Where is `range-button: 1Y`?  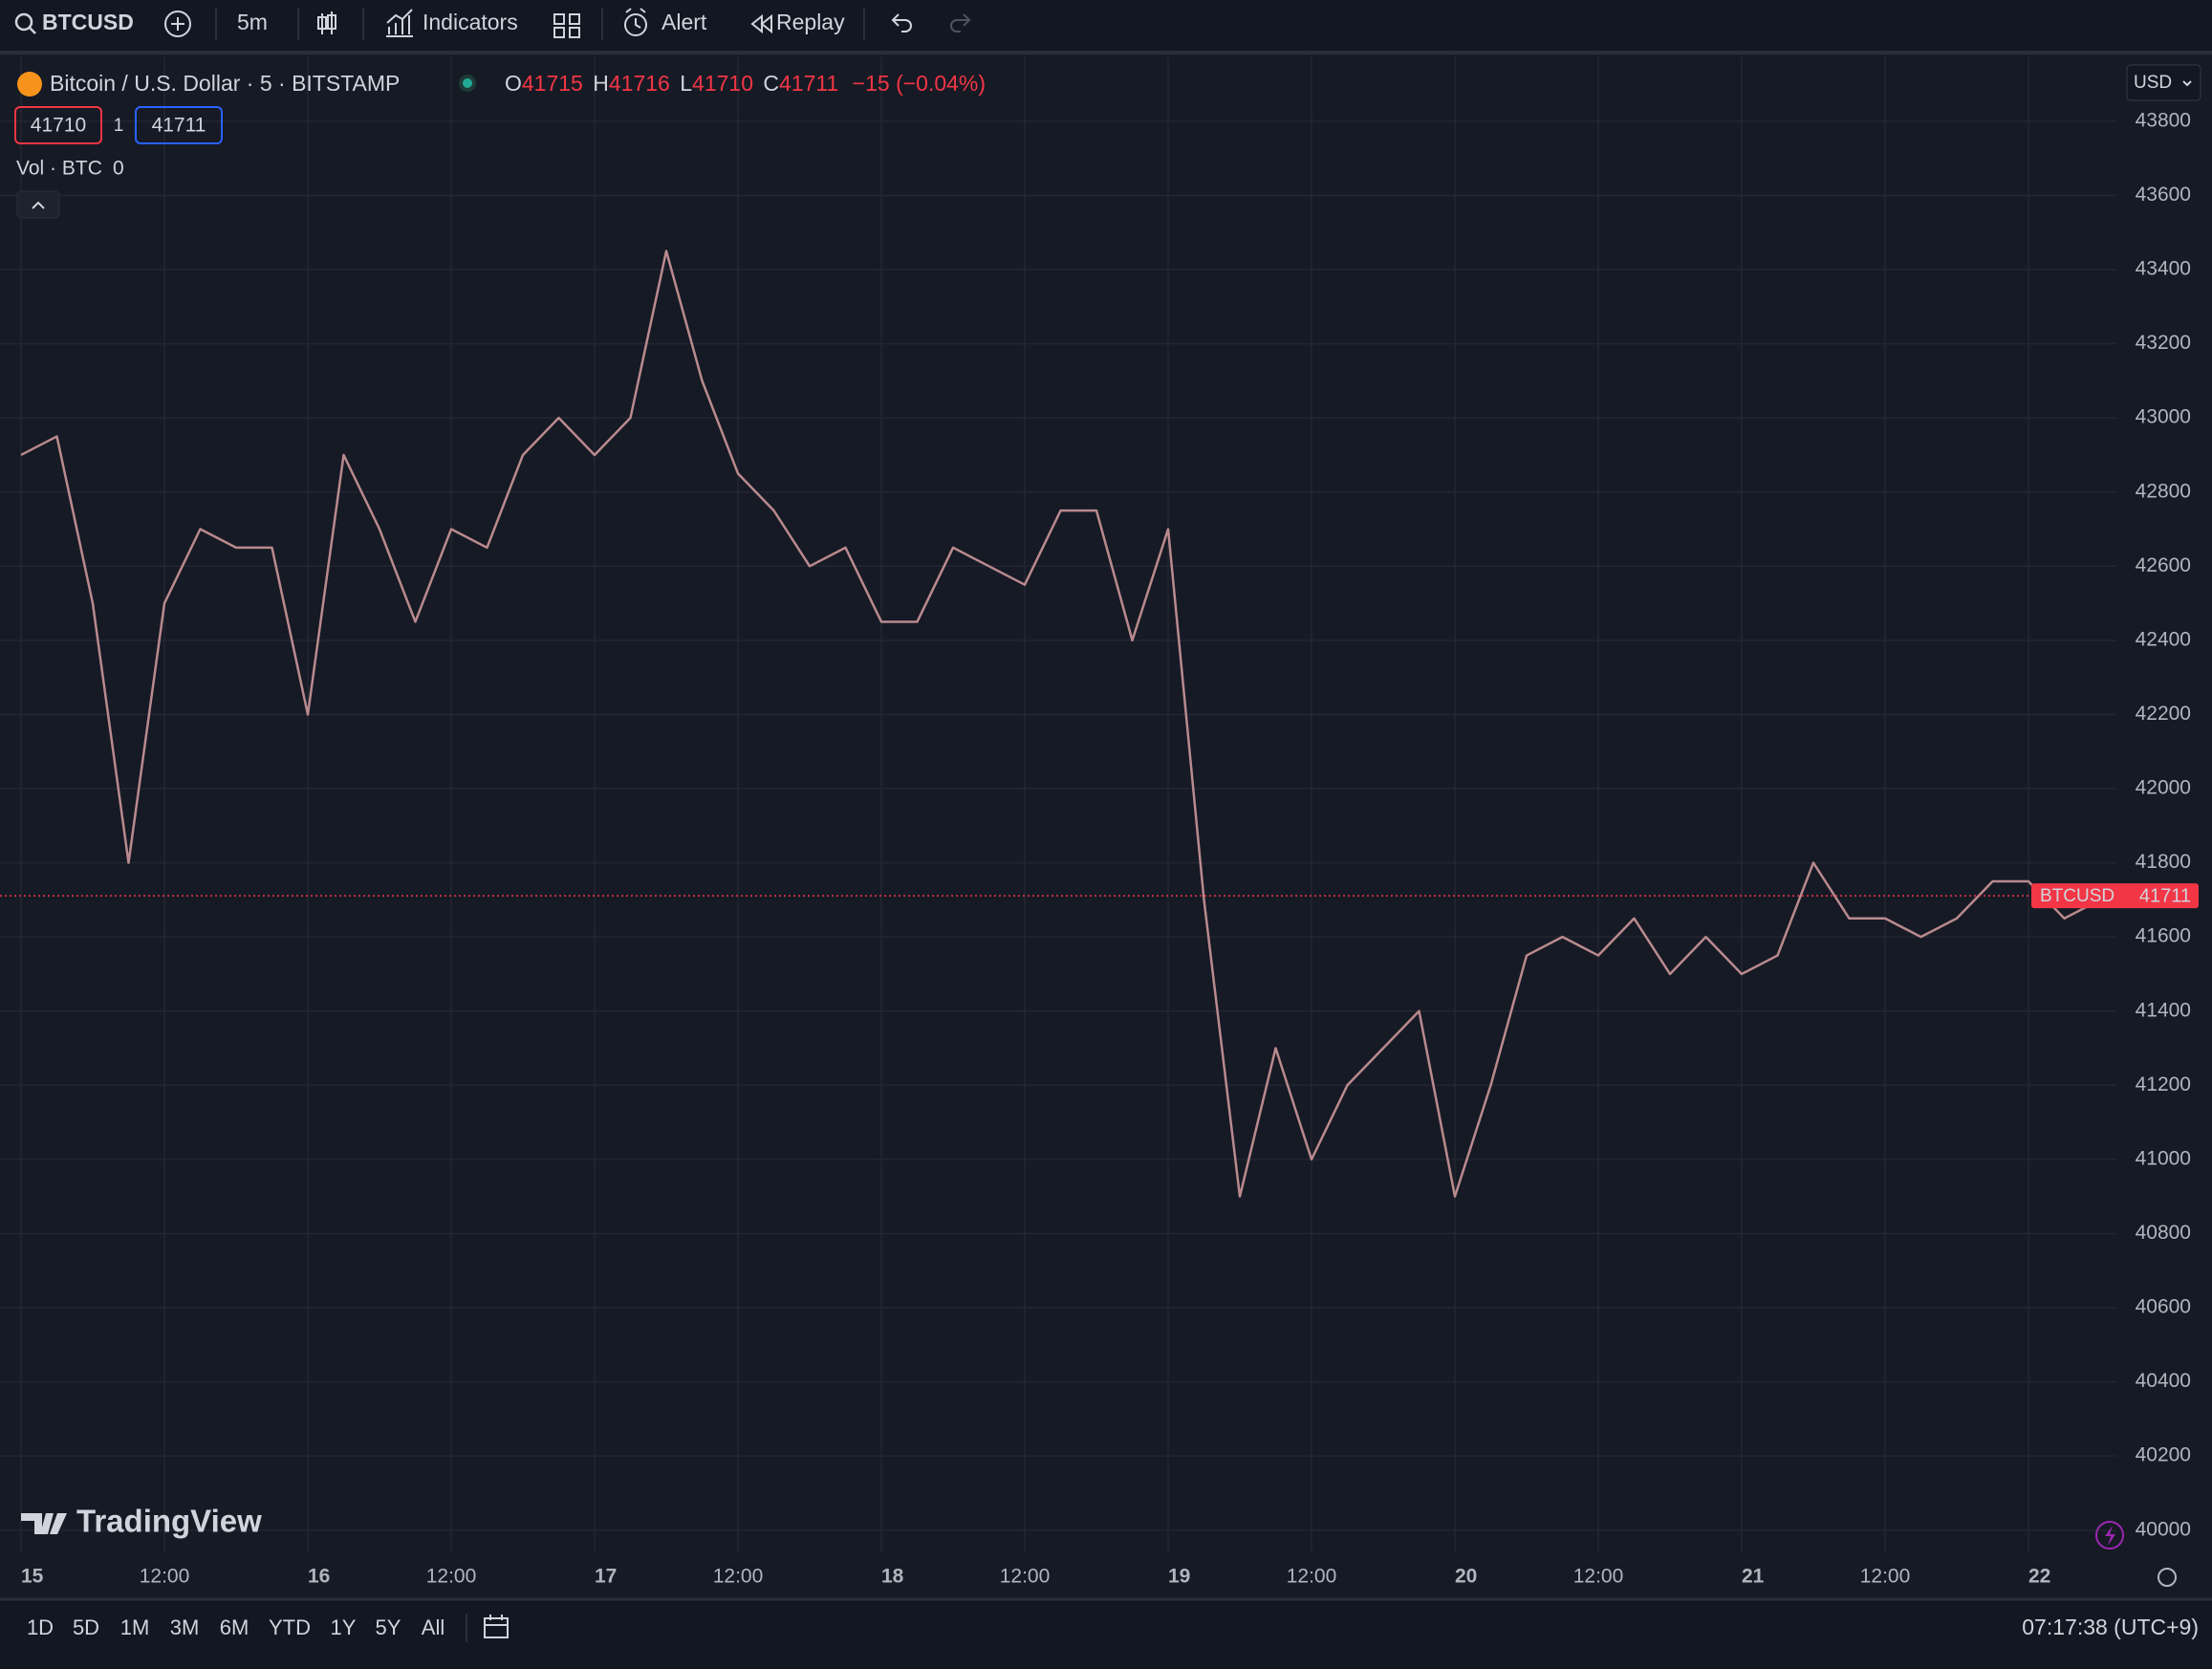
range-button: 1Y is located at coordinates (344, 1627).